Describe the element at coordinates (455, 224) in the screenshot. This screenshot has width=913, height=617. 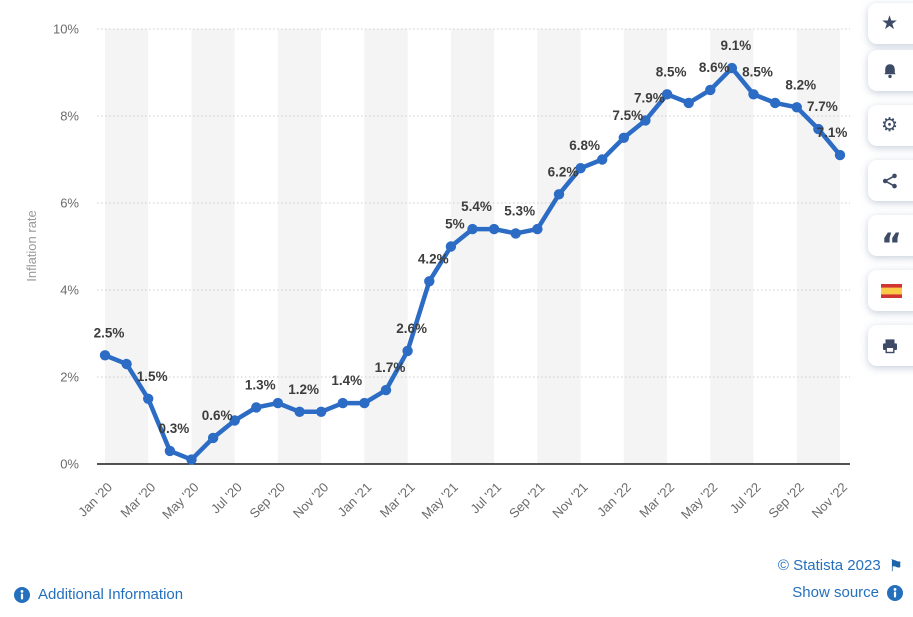
I see `value-label: 5%` at that location.